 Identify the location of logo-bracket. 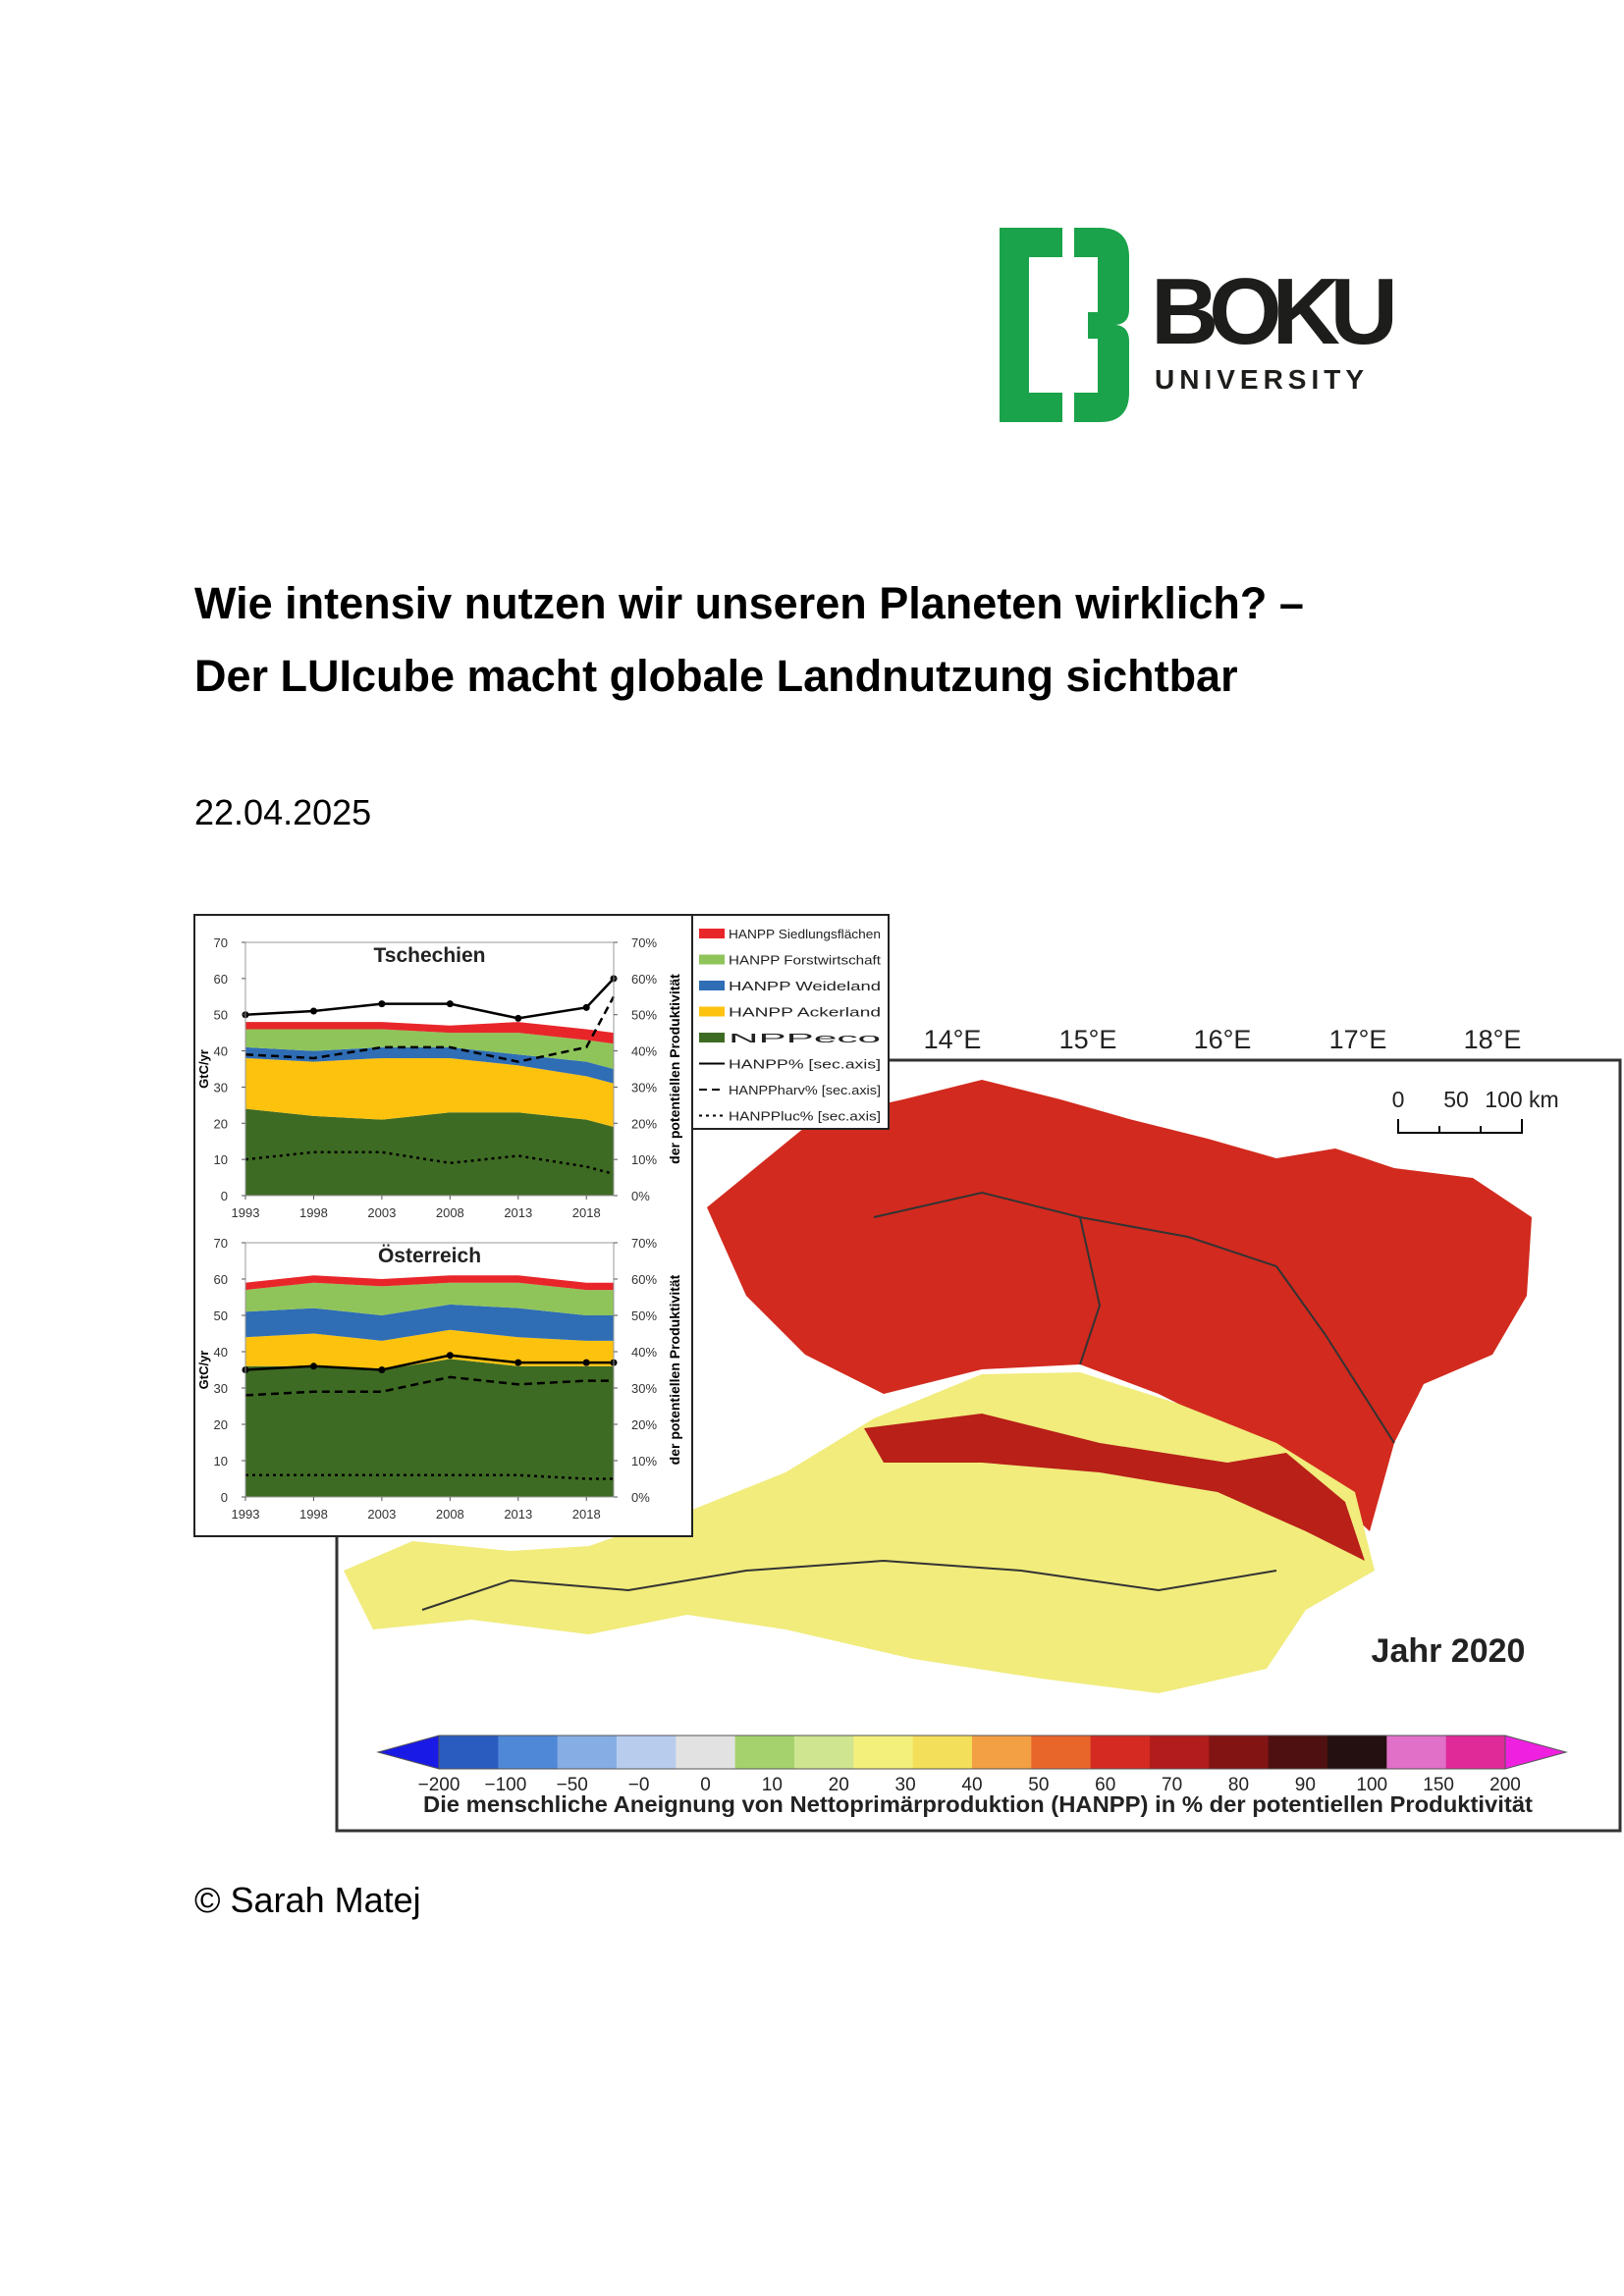
(1031, 325).